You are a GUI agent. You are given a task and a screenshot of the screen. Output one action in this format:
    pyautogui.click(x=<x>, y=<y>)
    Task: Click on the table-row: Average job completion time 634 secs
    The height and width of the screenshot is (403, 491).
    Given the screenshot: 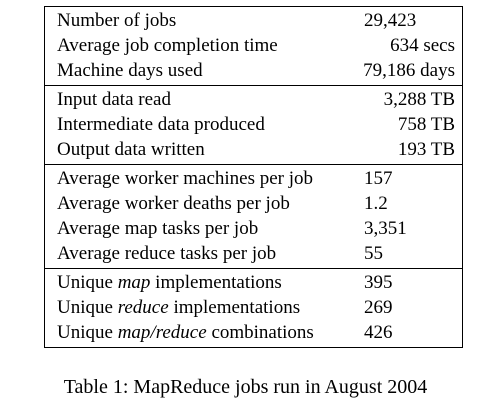 What is the action you would take?
    pyautogui.click(x=253, y=45)
    